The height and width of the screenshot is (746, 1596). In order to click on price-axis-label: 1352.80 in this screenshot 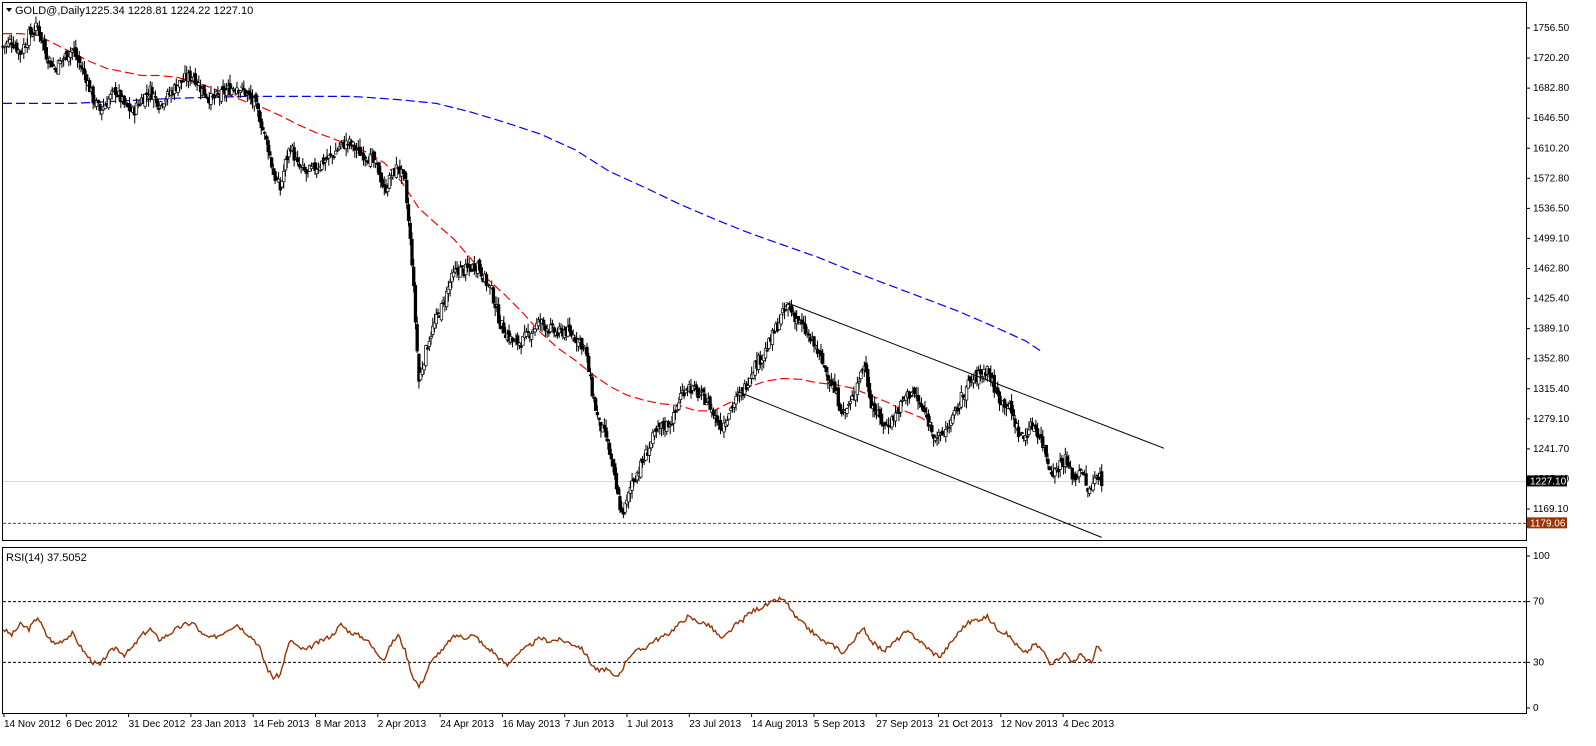, I will do `click(1551, 359)`.